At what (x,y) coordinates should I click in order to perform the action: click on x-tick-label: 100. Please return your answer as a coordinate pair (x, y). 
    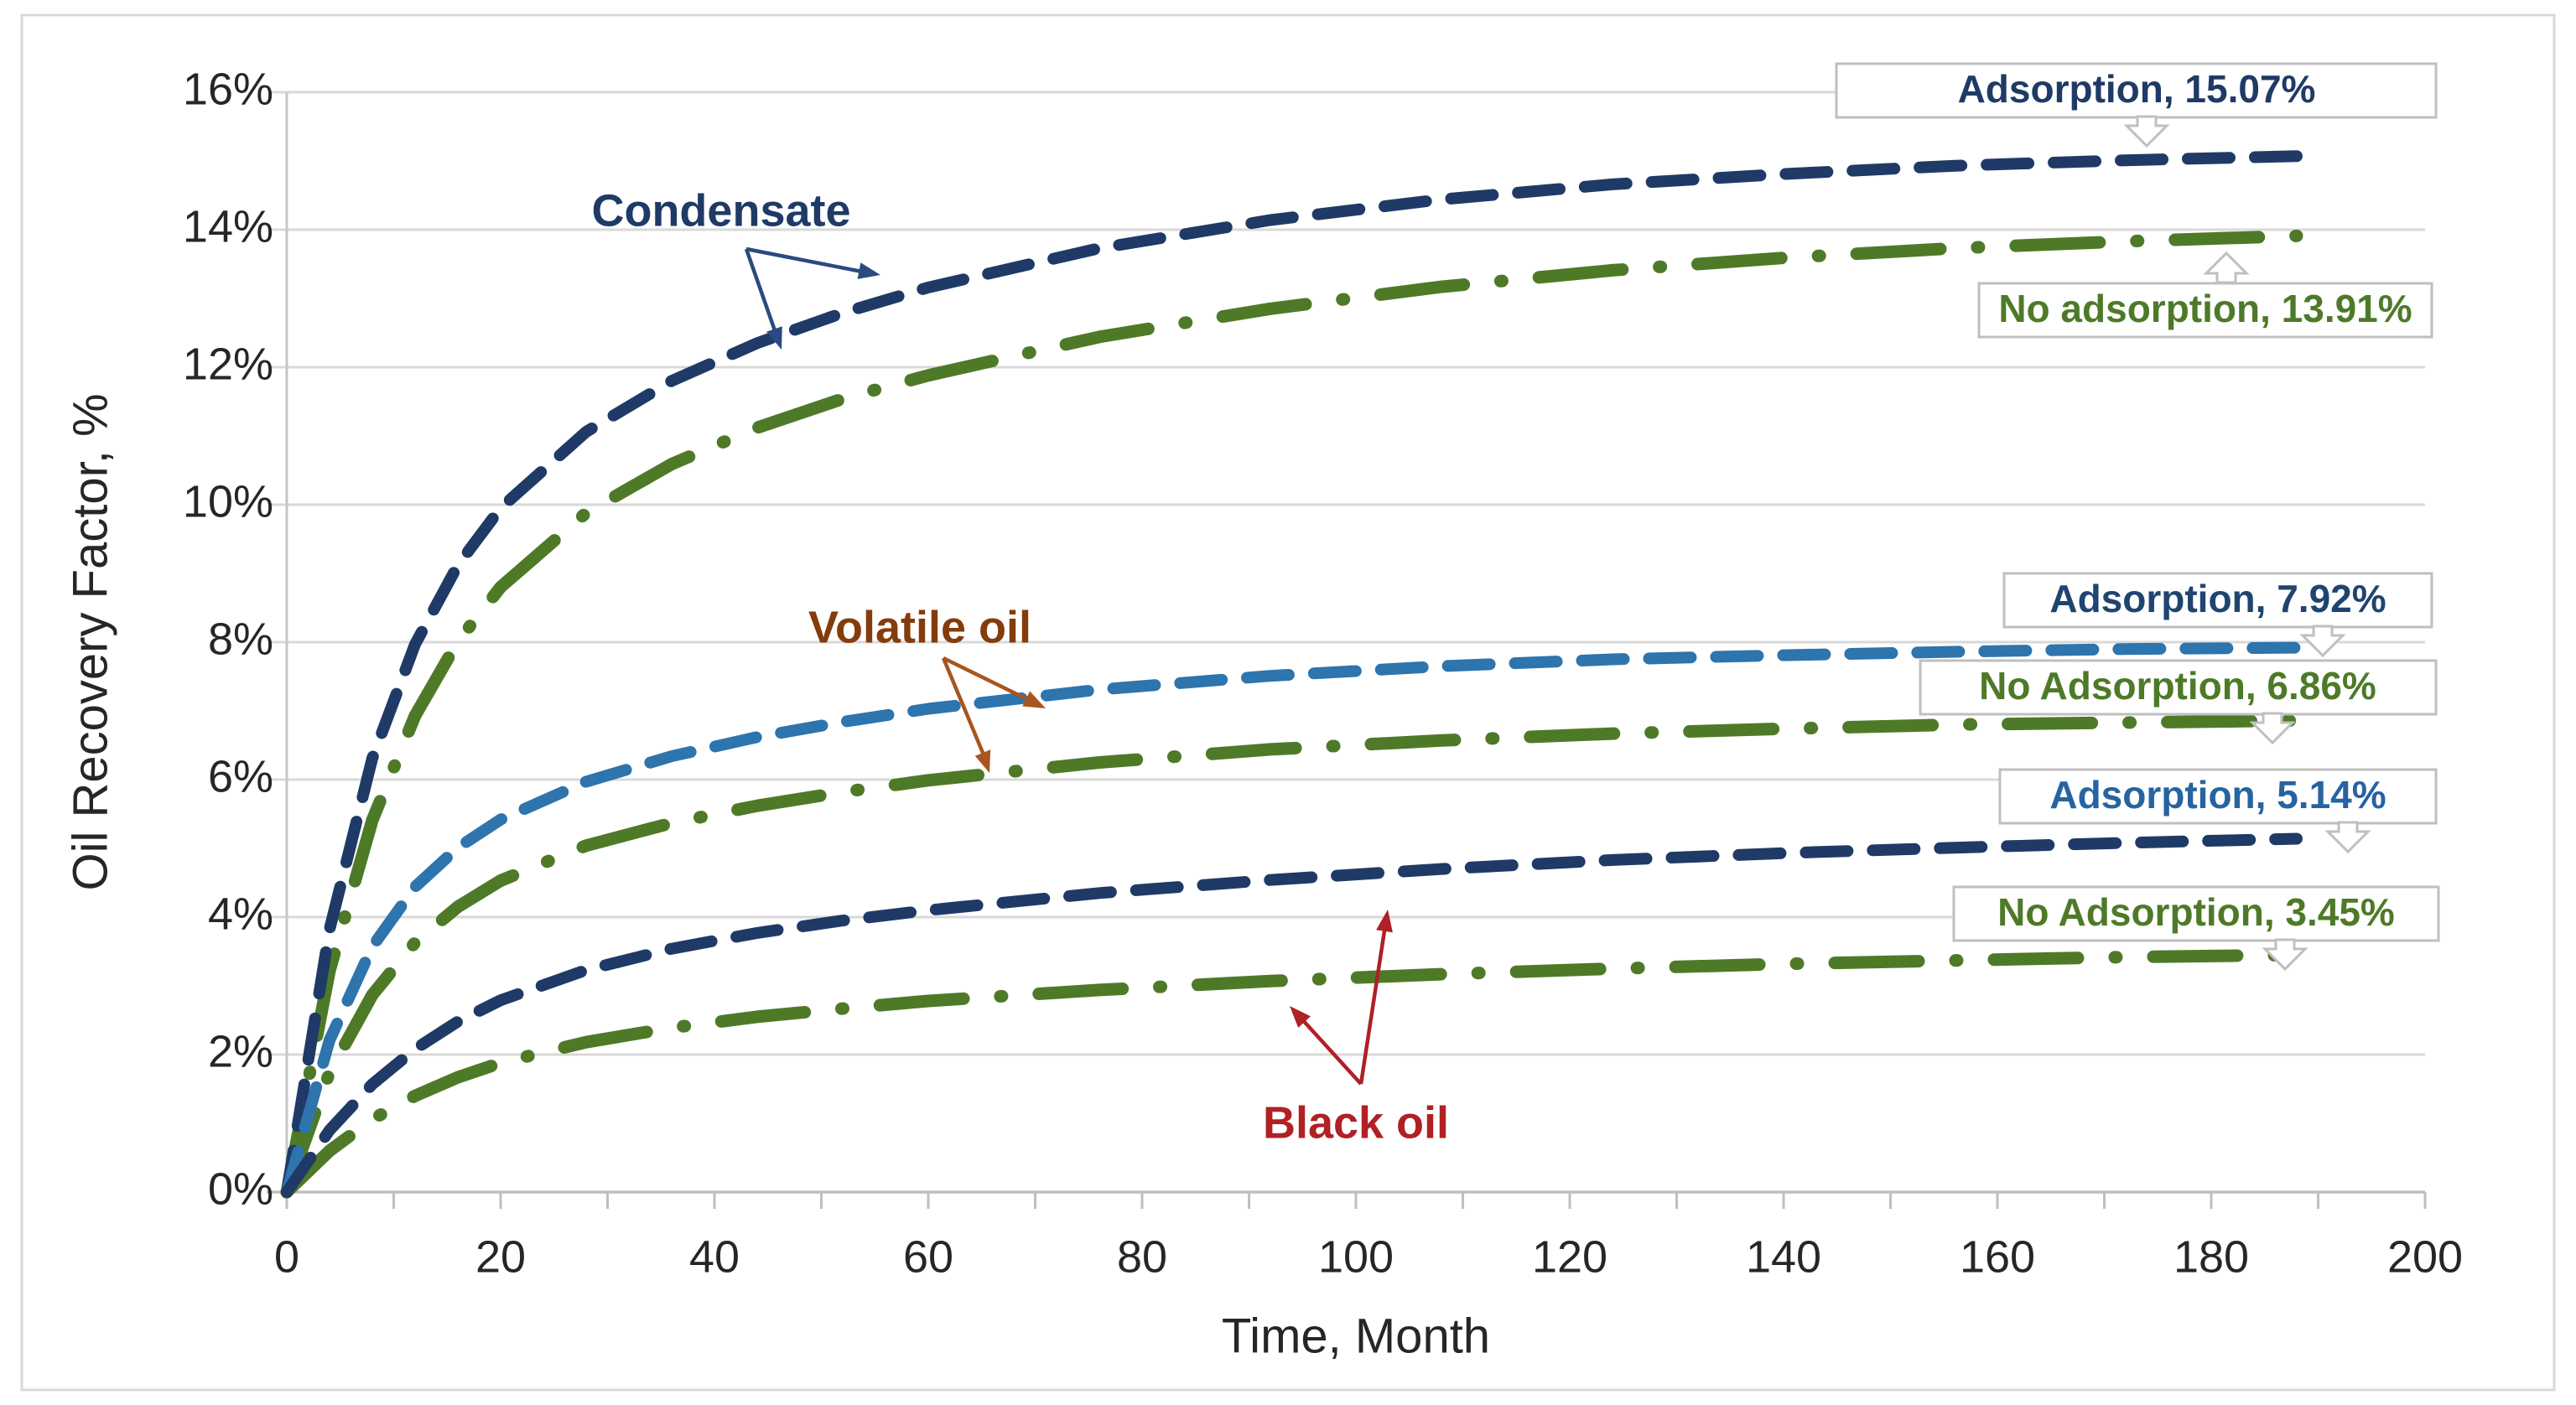
    Looking at the image, I should click on (1356, 1256).